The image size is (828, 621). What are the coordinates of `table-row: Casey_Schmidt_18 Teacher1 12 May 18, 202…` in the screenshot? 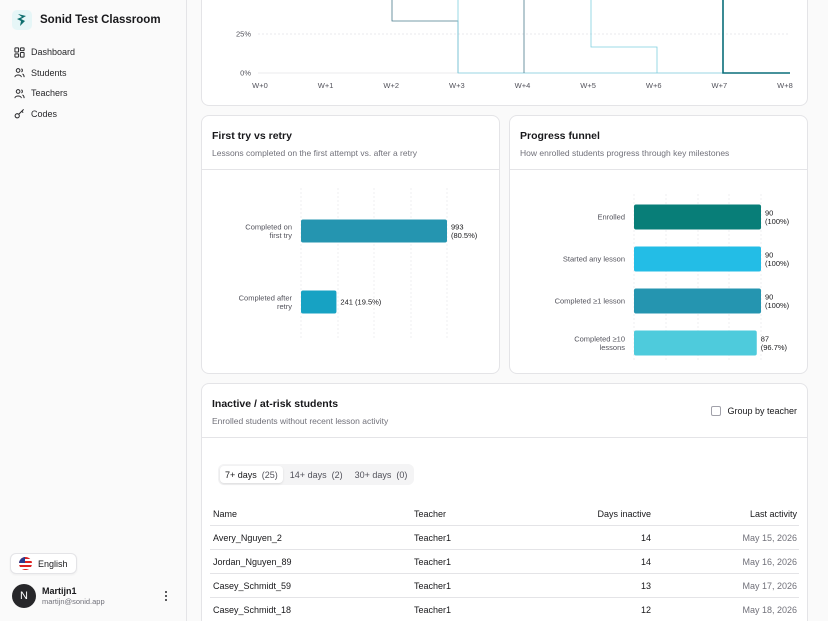 It's located at (504, 609).